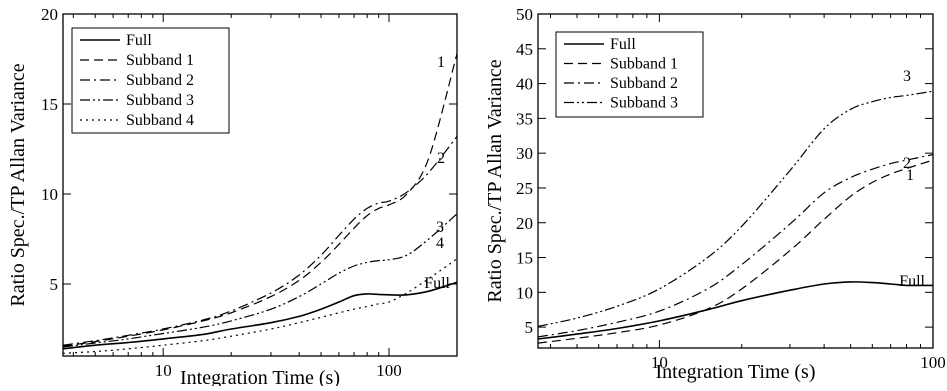  Describe the element at coordinates (644, 103) in the screenshot. I see `panel2-legend-label: Subband 3` at that location.